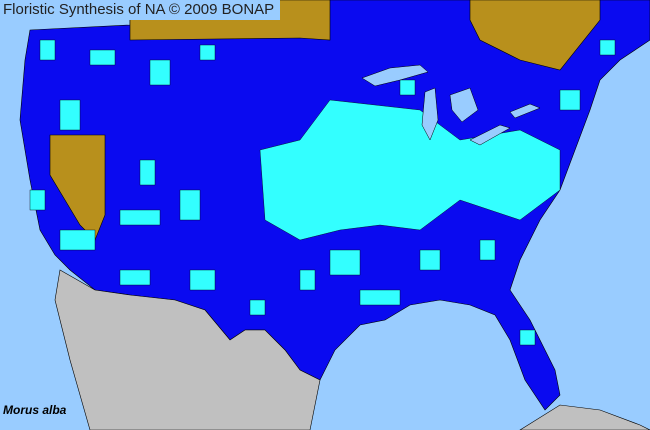  What do you see at coordinates (140, 10) in the screenshot?
I see `map-title: Floristic Synthesis of NA © 2009 BONAP` at bounding box center [140, 10].